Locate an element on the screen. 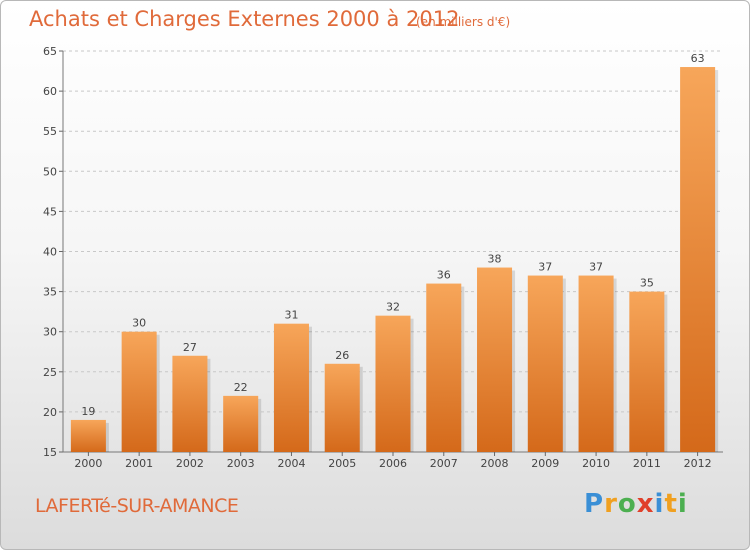  y-tick-label: 35 is located at coordinates (50, 292).